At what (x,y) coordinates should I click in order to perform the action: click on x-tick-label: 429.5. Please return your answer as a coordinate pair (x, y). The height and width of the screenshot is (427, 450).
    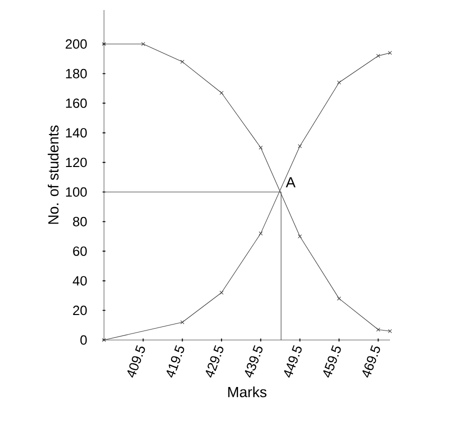
    Looking at the image, I should click on (215, 361).